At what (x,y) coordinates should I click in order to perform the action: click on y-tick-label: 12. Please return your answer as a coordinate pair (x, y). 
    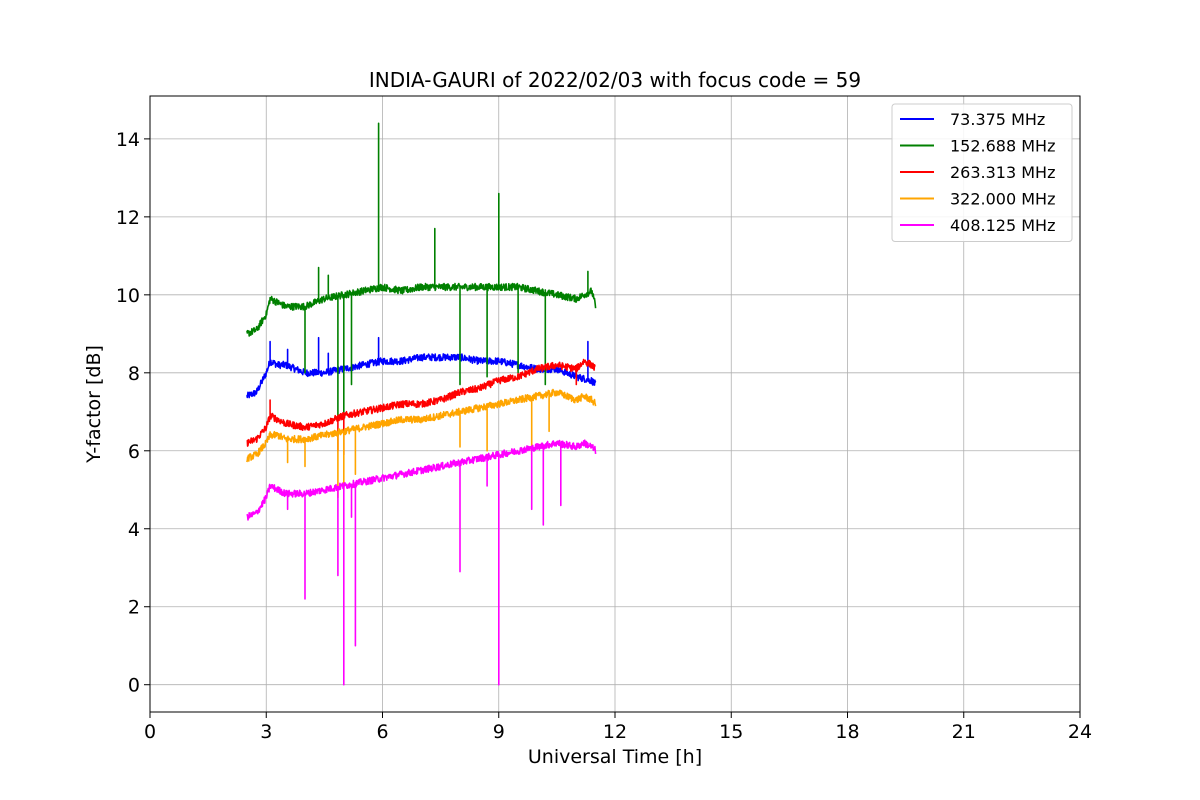
    Looking at the image, I should click on (128, 218).